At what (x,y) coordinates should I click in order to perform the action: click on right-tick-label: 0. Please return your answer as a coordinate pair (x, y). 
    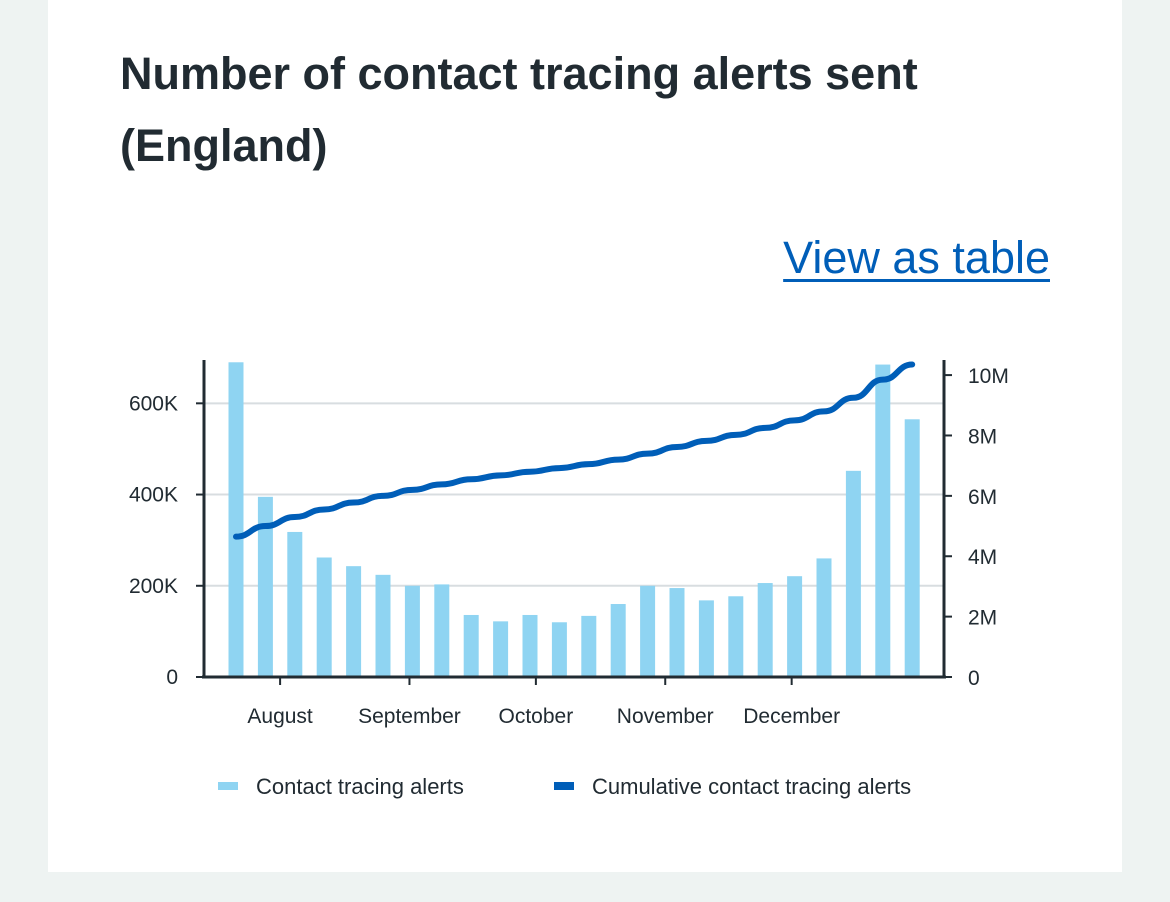
    Looking at the image, I should click on (974, 678).